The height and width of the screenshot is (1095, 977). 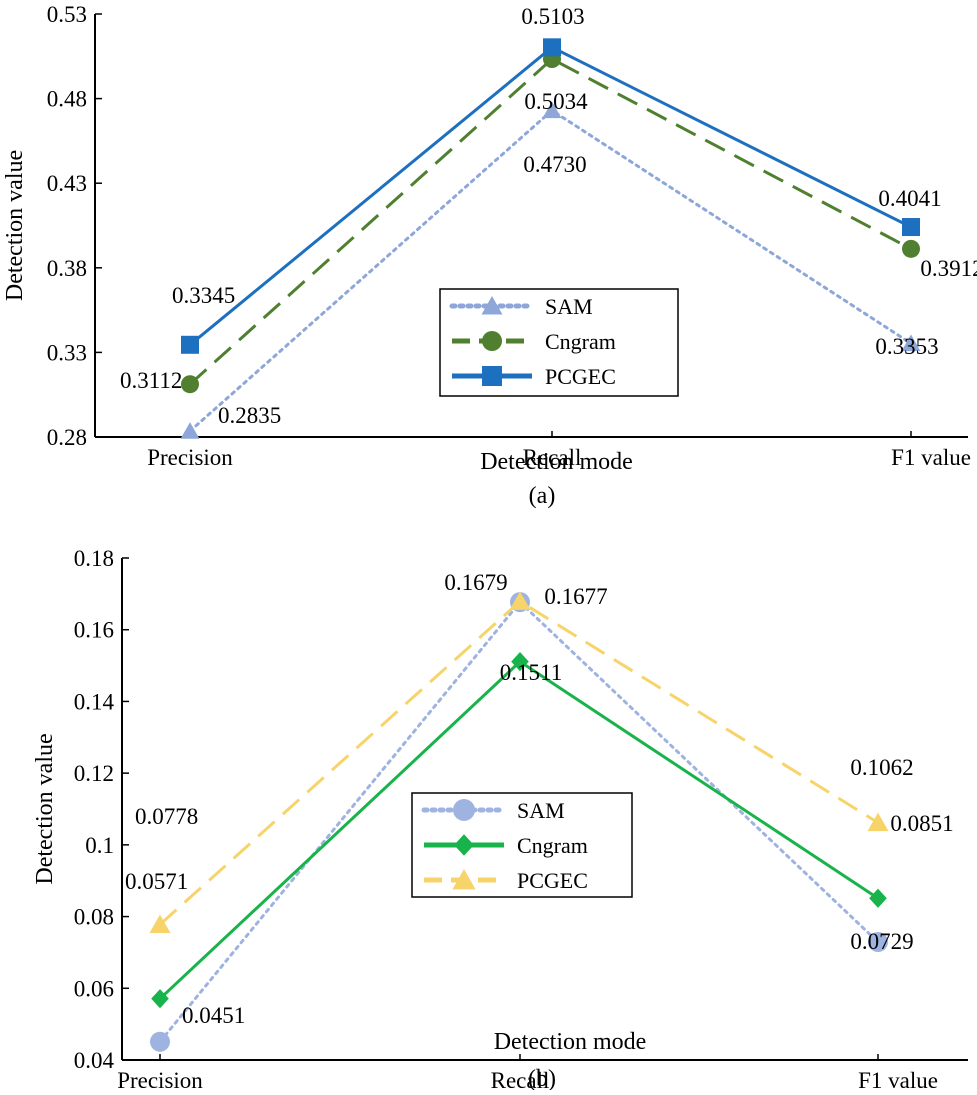 I want to click on y-tick-label: 0.43, so click(x=67, y=183).